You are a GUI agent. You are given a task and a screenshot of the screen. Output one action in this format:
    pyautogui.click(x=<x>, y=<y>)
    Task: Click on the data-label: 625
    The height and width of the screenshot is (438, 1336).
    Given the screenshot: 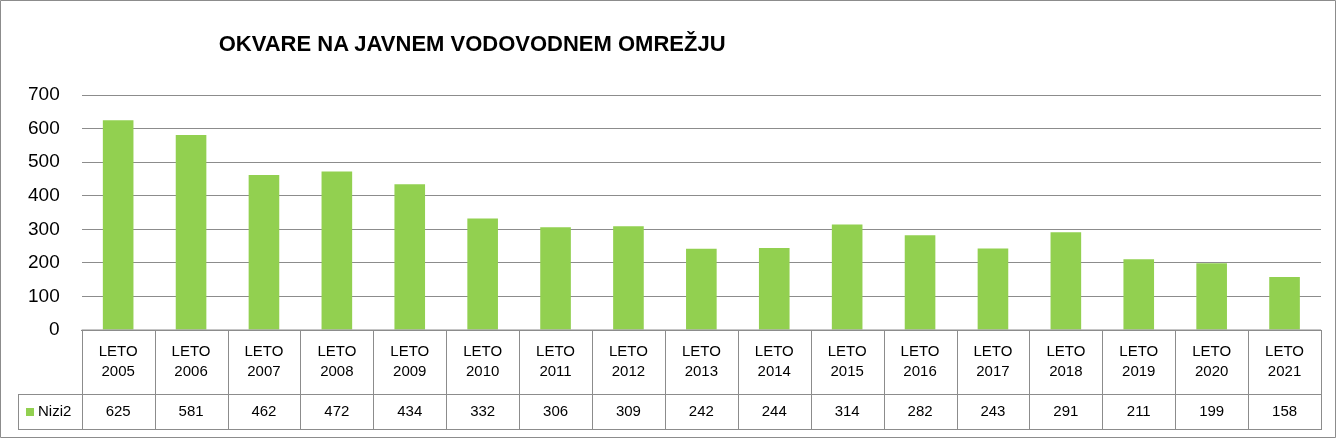 What is the action you would take?
    pyautogui.click(x=118, y=411)
    